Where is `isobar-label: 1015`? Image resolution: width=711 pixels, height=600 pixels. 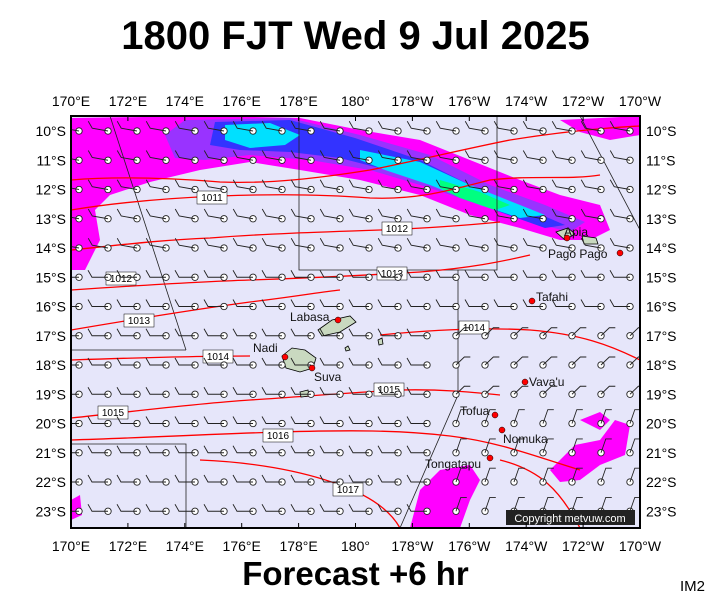 isobar-label: 1015 is located at coordinates (113, 412).